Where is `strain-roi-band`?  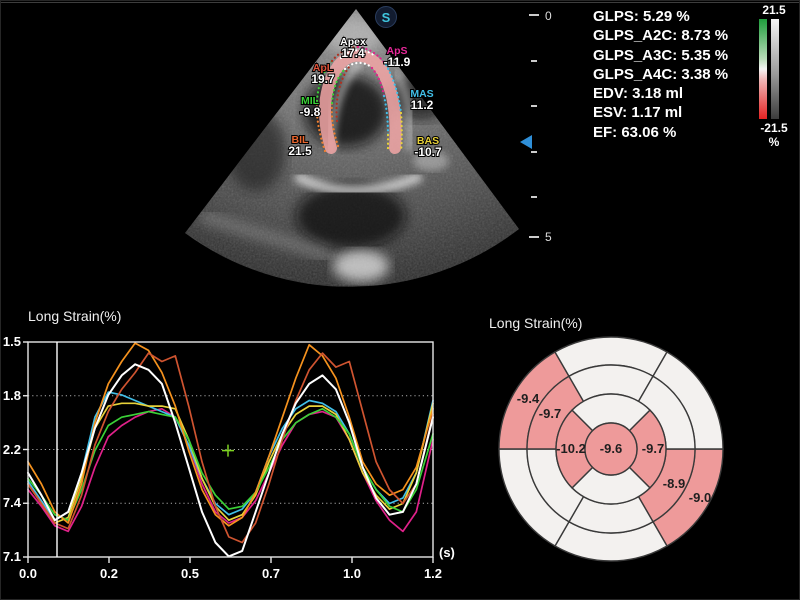 strain-roi-band is located at coordinates (360, 101).